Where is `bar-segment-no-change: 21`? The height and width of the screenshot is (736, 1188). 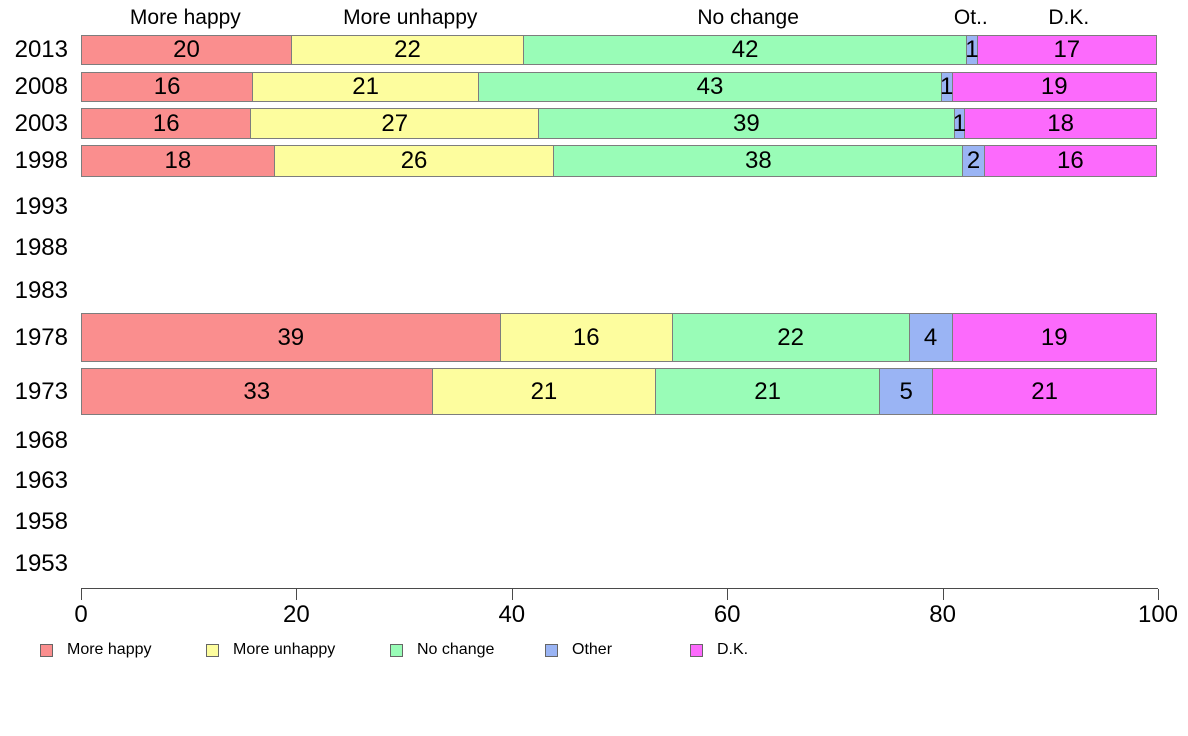 bar-segment-no-change: 21 is located at coordinates (768, 391).